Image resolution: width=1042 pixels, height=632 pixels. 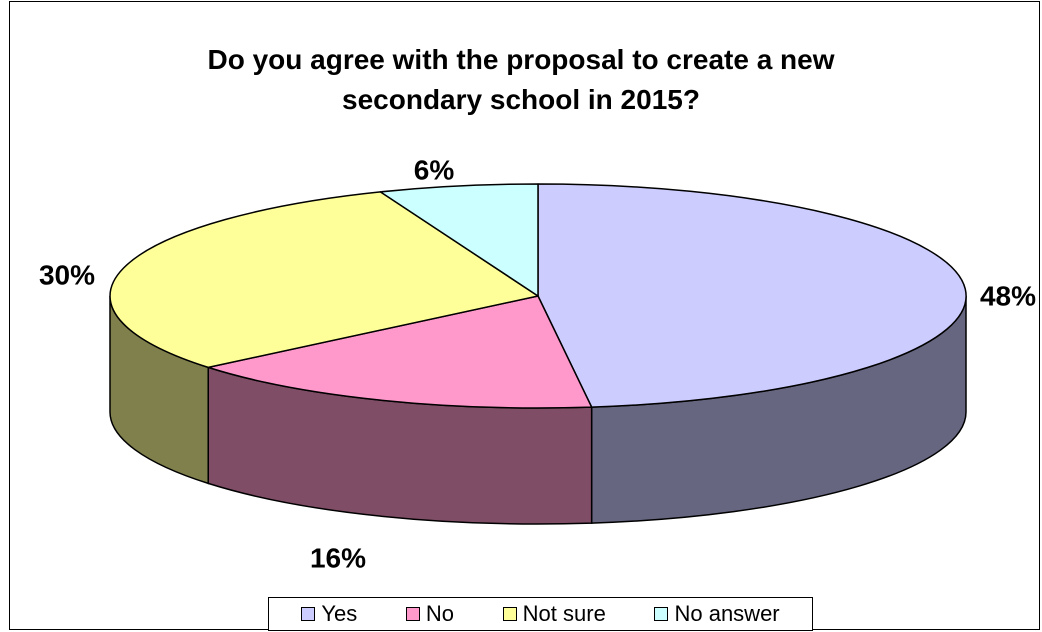 I want to click on legend-label-not-sure: Not sure, so click(x=564, y=613).